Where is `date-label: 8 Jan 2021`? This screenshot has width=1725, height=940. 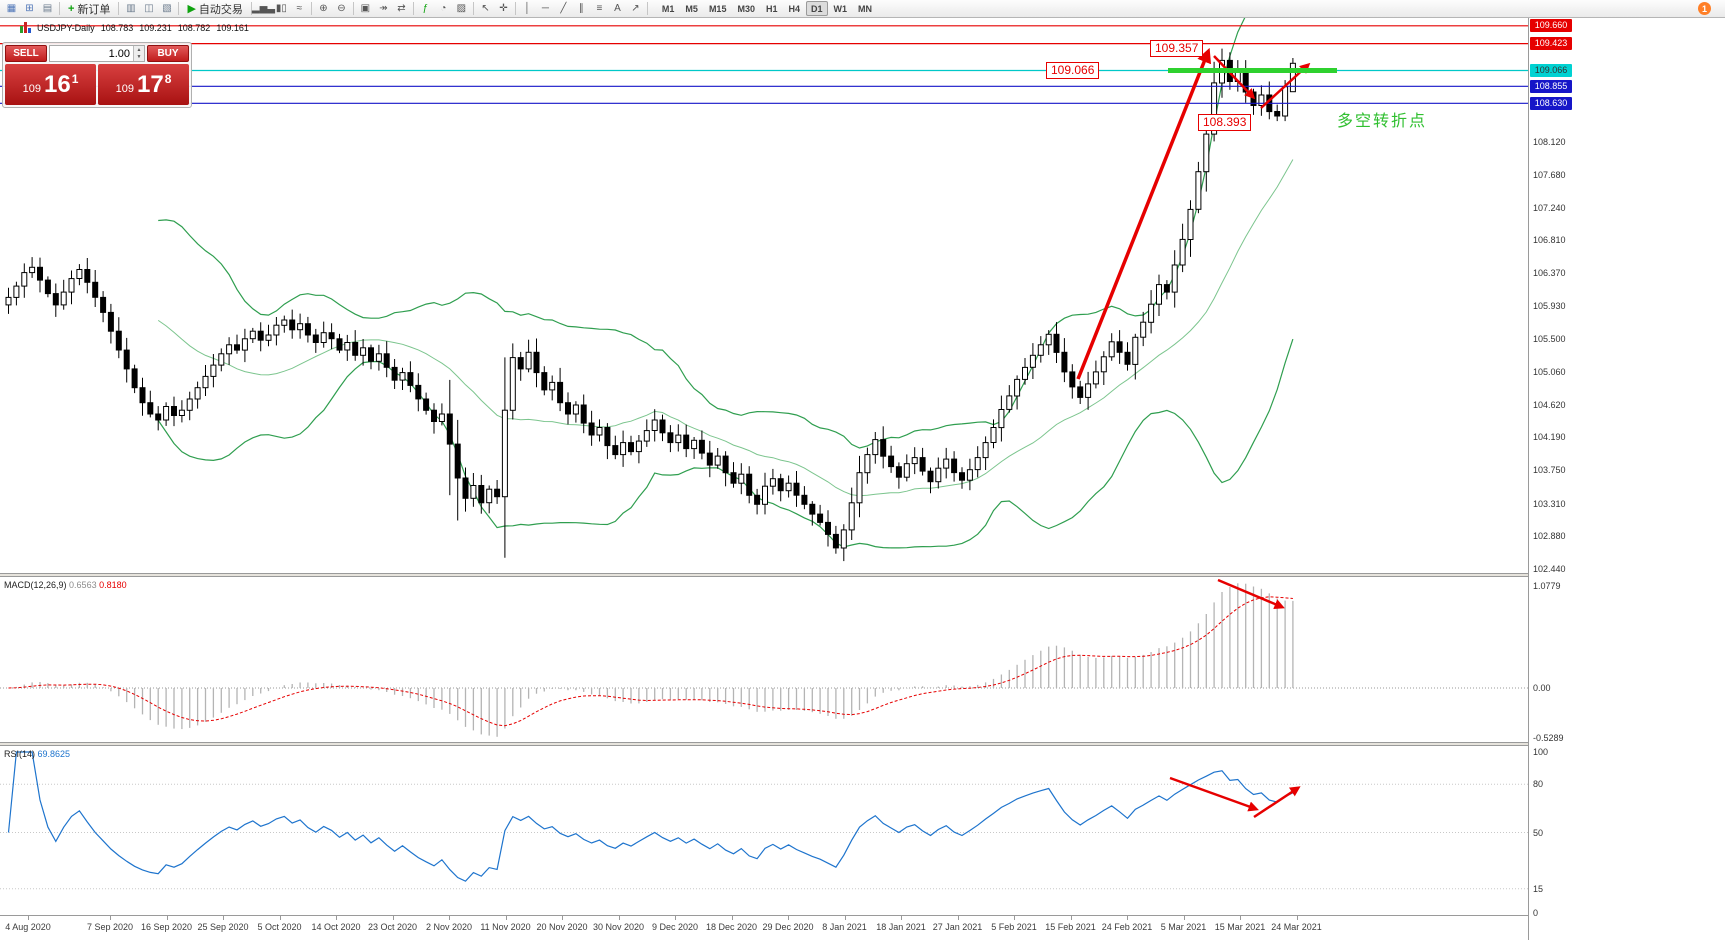 date-label: 8 Jan 2021 is located at coordinates (844, 927).